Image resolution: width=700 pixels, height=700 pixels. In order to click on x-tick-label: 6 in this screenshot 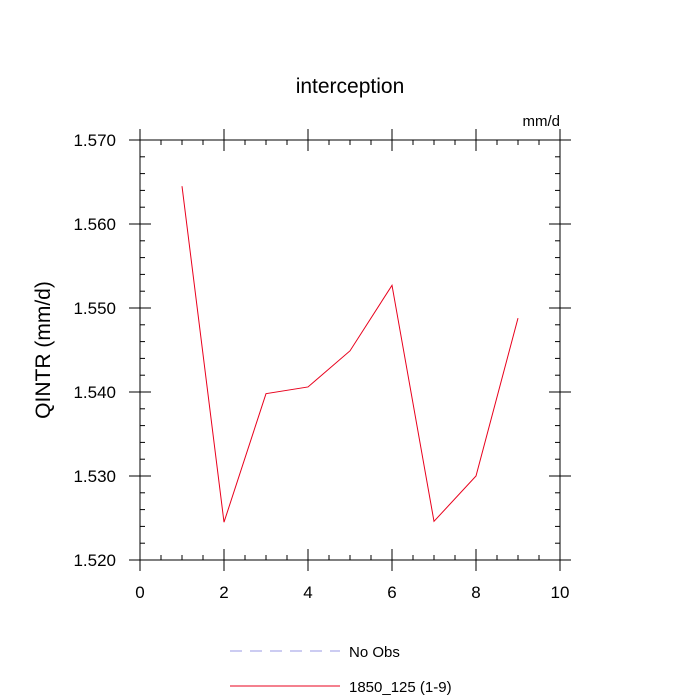, I will do `click(391, 592)`.